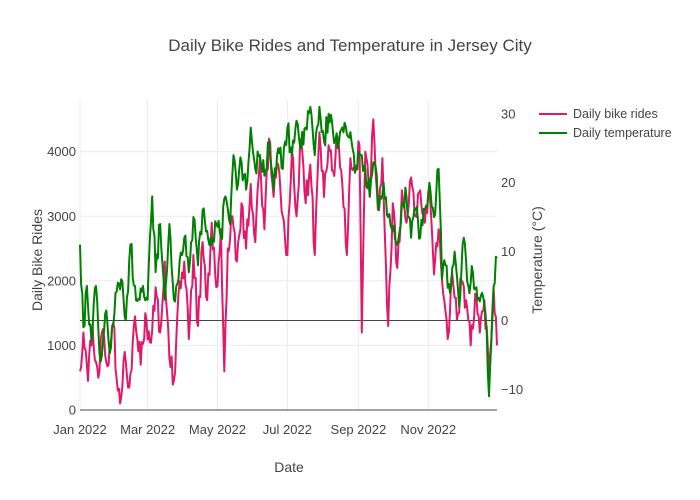 This screenshot has height=500, width=700. I want to click on x-tick-label: May 2022, so click(217, 429).